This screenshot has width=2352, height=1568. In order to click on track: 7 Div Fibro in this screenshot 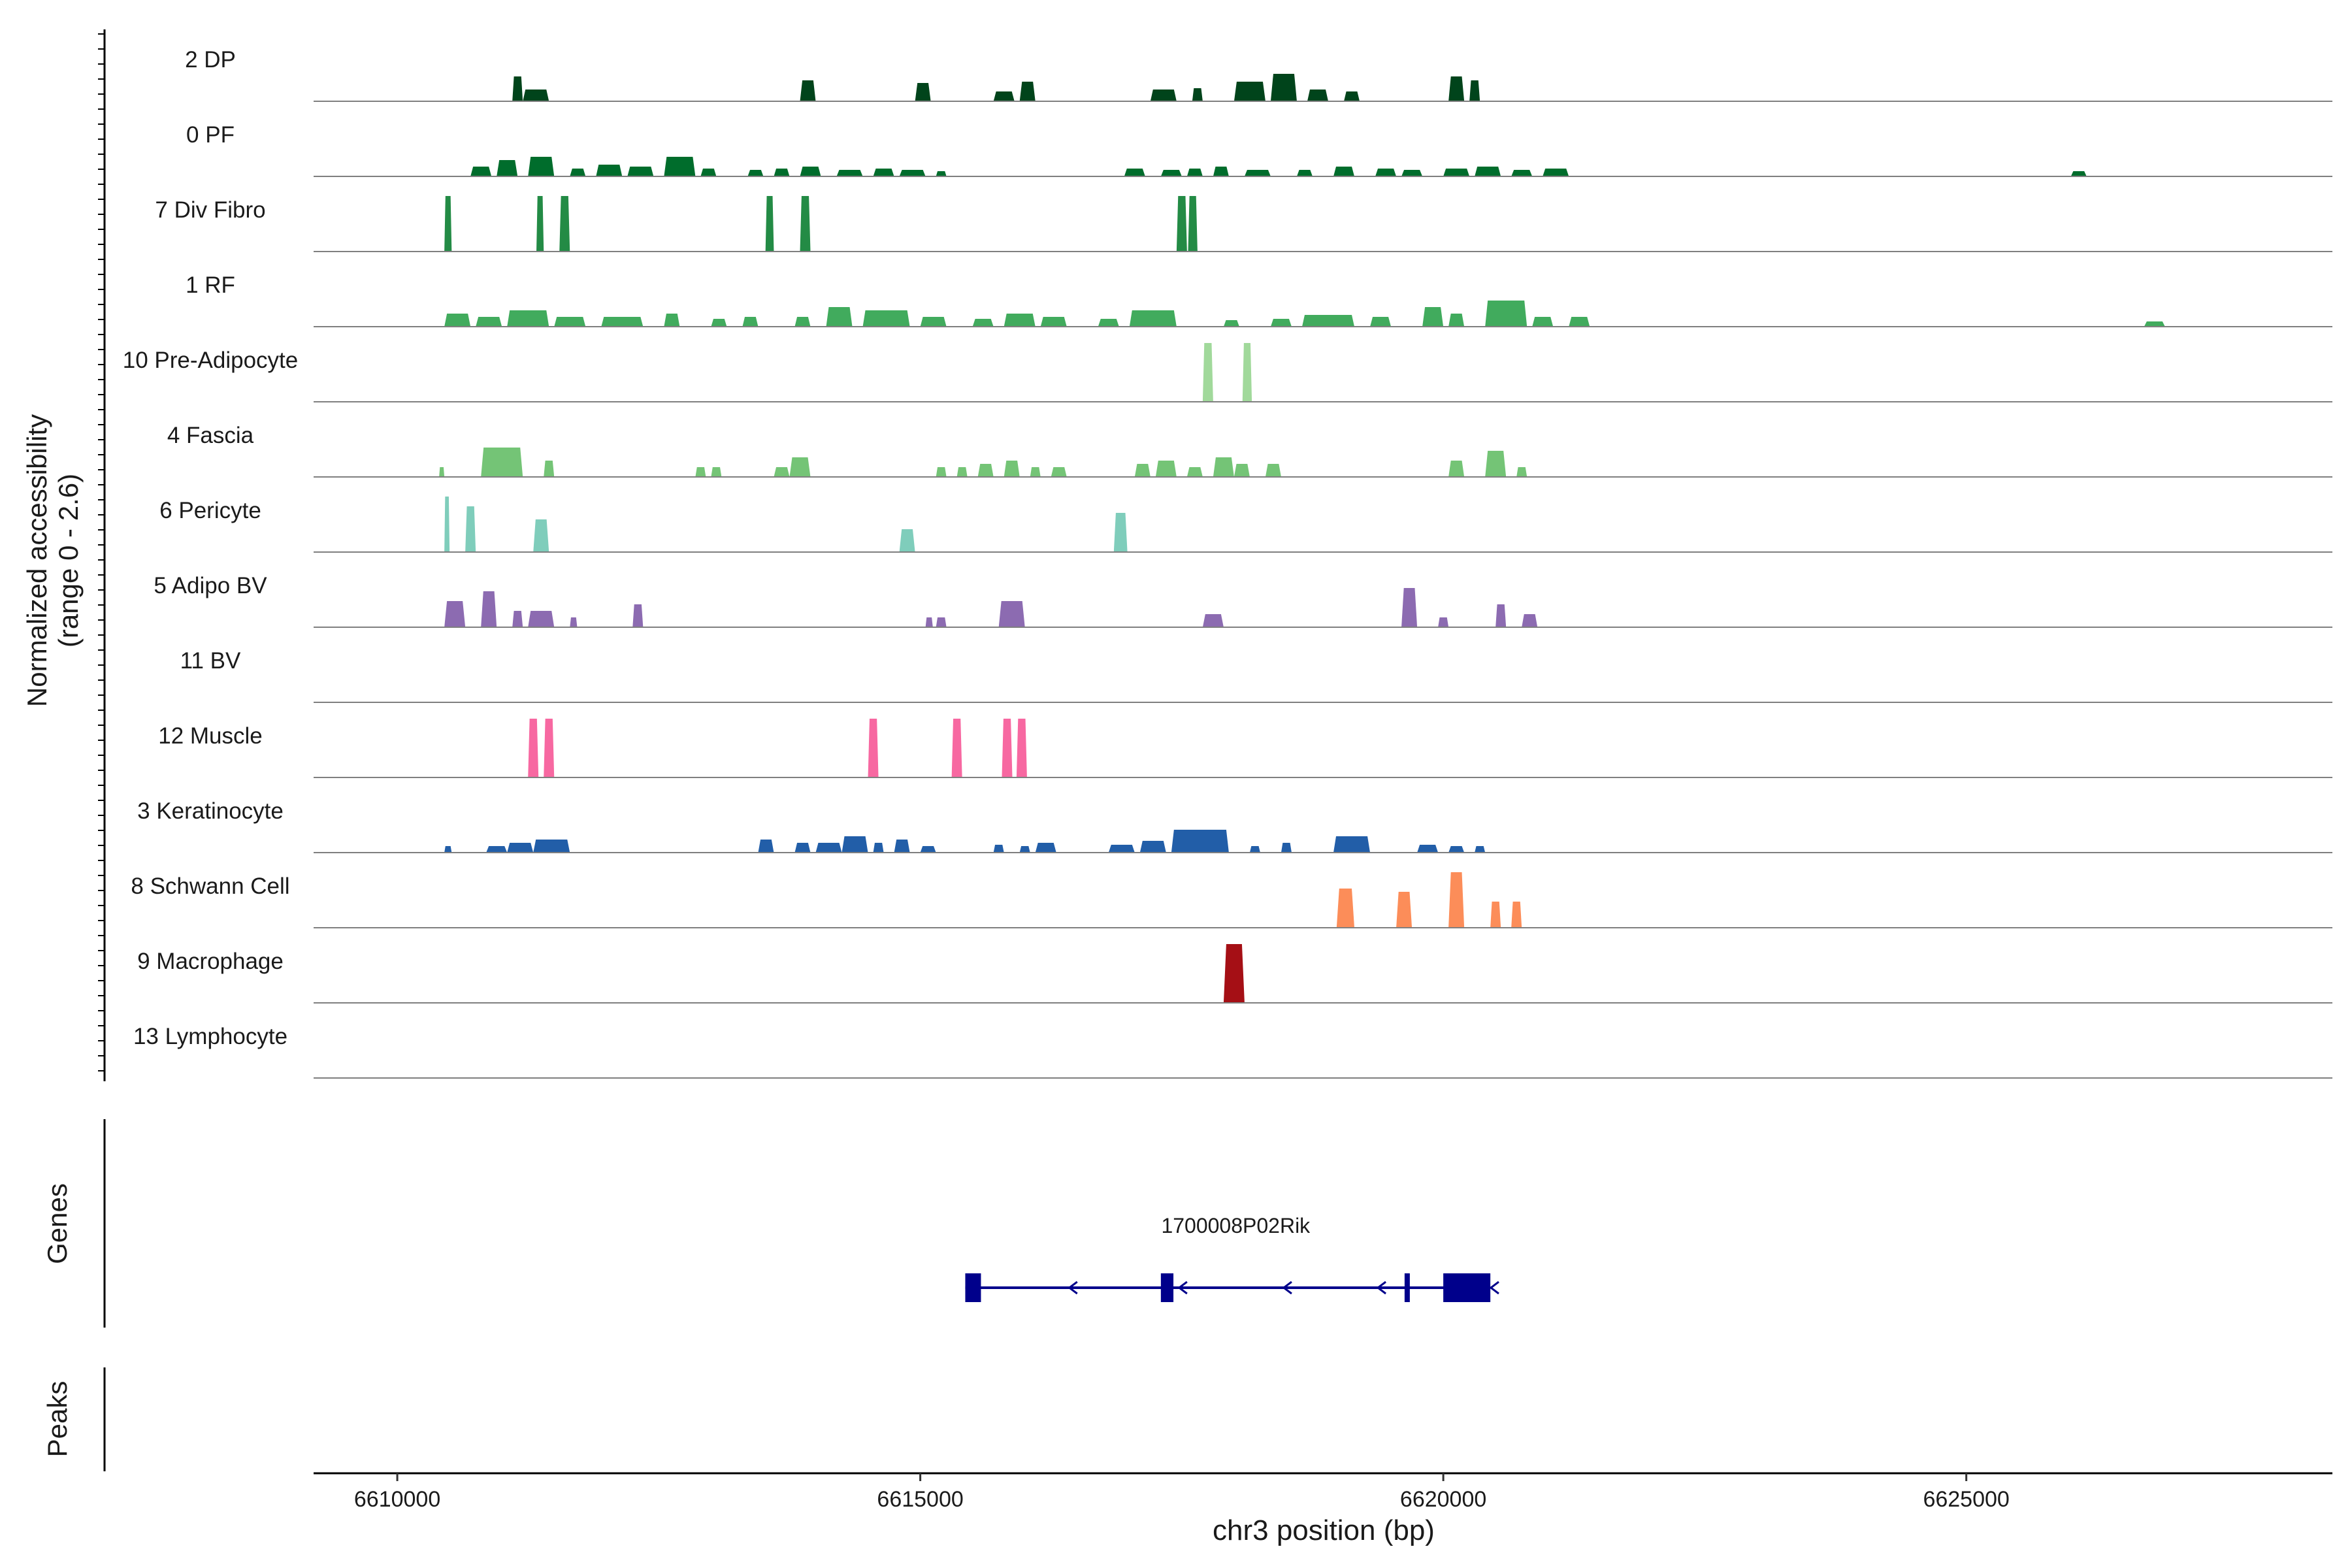, I will do `click(1243, 224)`.